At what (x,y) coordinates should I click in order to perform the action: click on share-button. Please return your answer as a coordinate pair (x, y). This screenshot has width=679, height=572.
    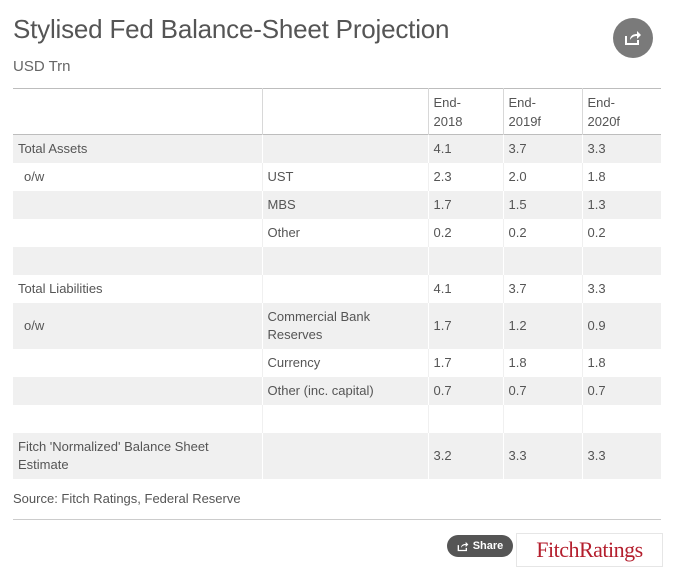
    Looking at the image, I should click on (633, 38).